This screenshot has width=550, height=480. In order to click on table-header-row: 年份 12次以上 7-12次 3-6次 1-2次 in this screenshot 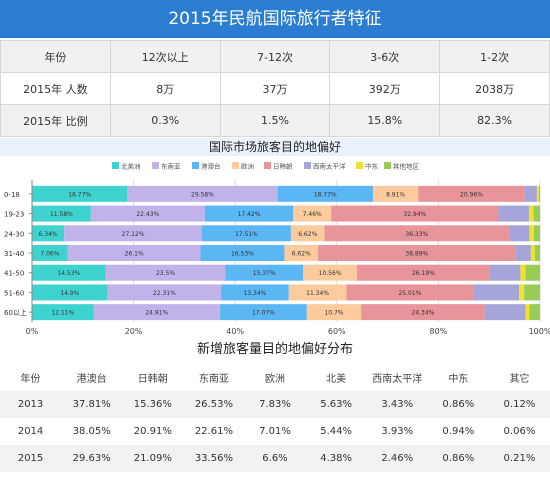, I will do `click(275, 56)`.